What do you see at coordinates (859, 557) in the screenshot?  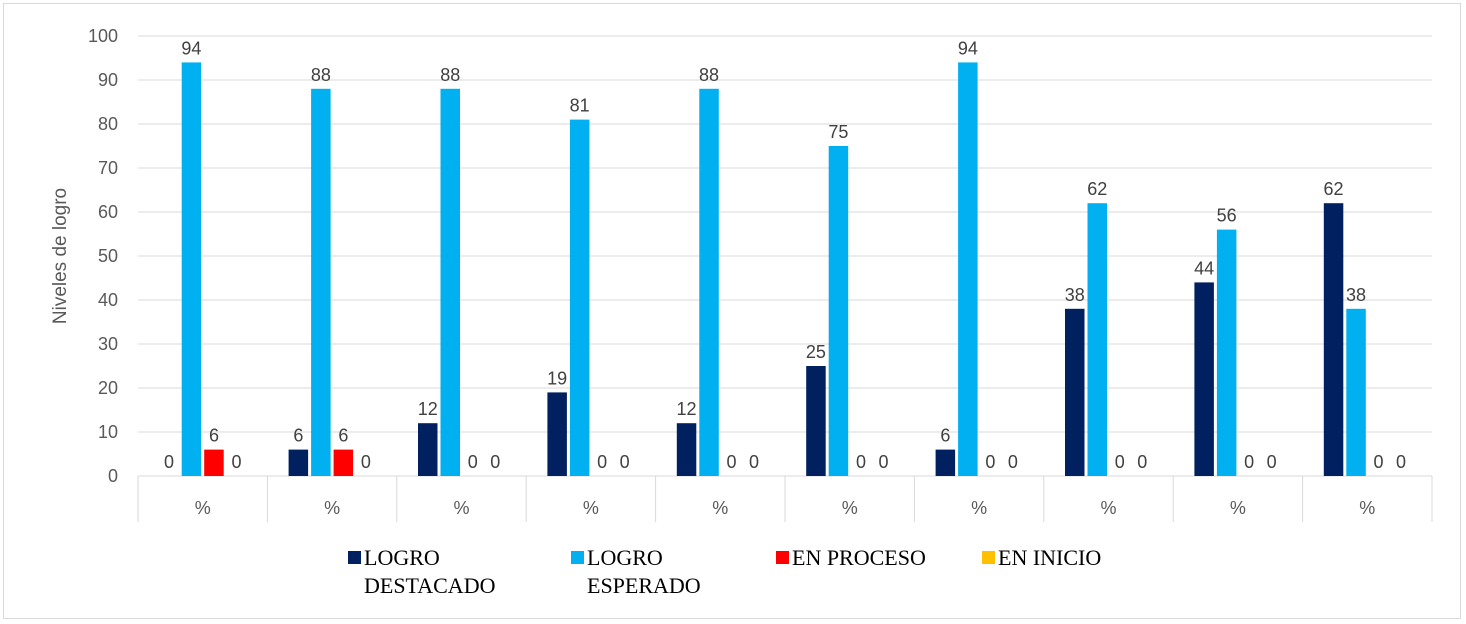 I see `legend-label: EN PROCESO` at bounding box center [859, 557].